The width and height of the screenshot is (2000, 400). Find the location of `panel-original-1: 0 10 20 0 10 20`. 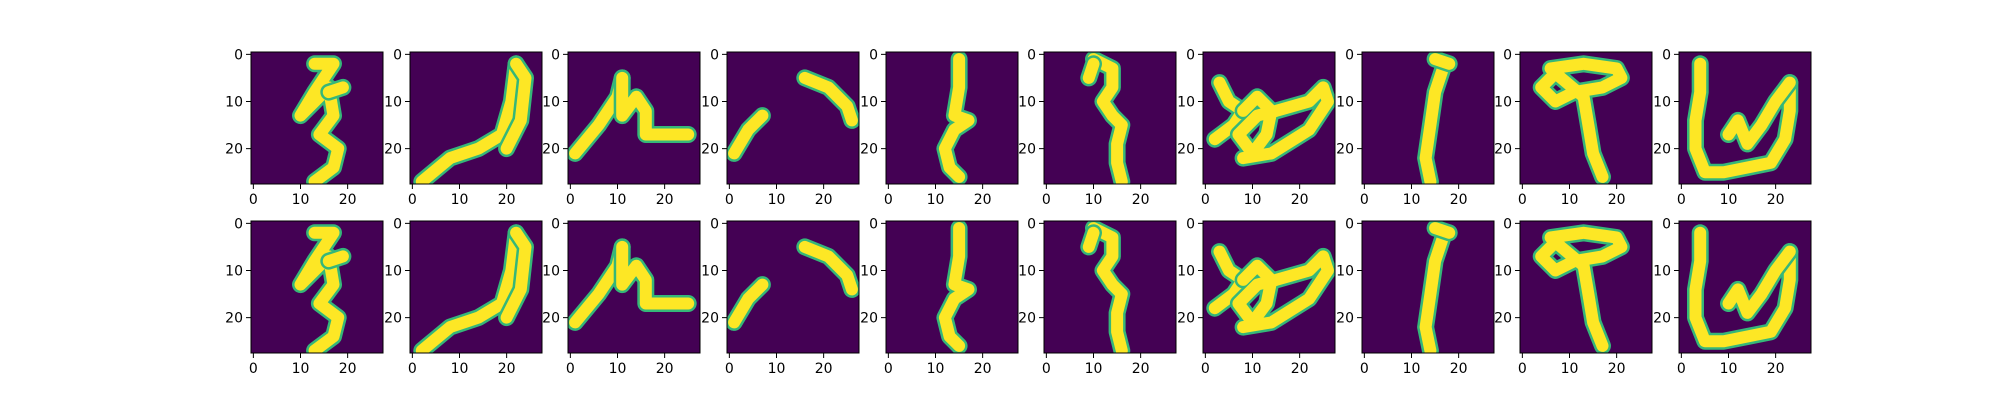

panel-original-1: 0 10 20 0 10 20 is located at coordinates (304, 127).